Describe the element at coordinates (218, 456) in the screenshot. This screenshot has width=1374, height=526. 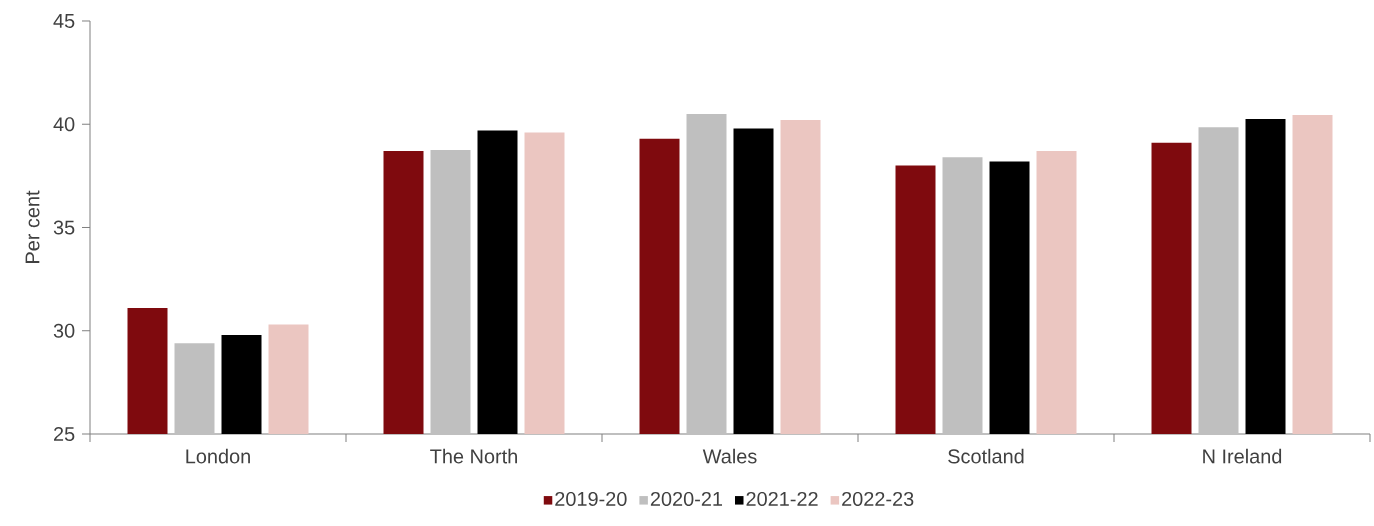
I see `x-tick-label: London` at that location.